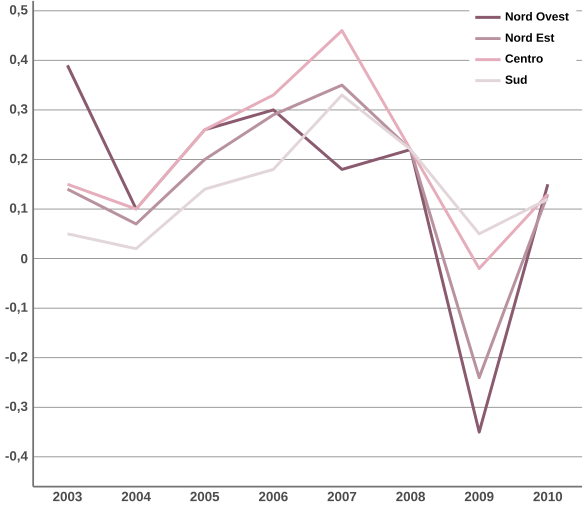  I want to click on x-tick-label: 2005, so click(205, 497).